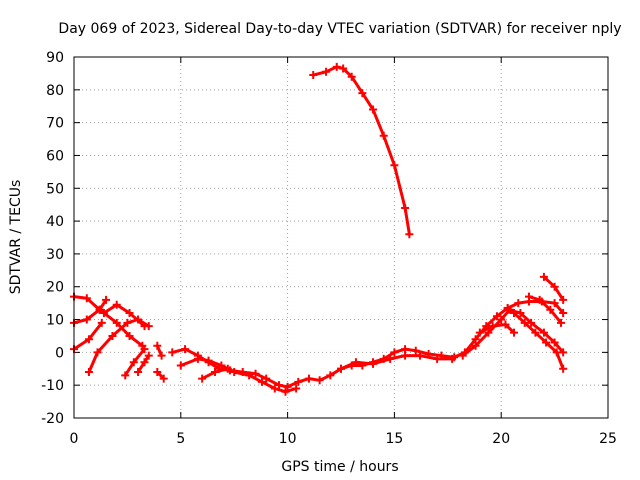 This screenshot has height=480, width=640. I want to click on y-tick-label: 90, so click(55, 58).